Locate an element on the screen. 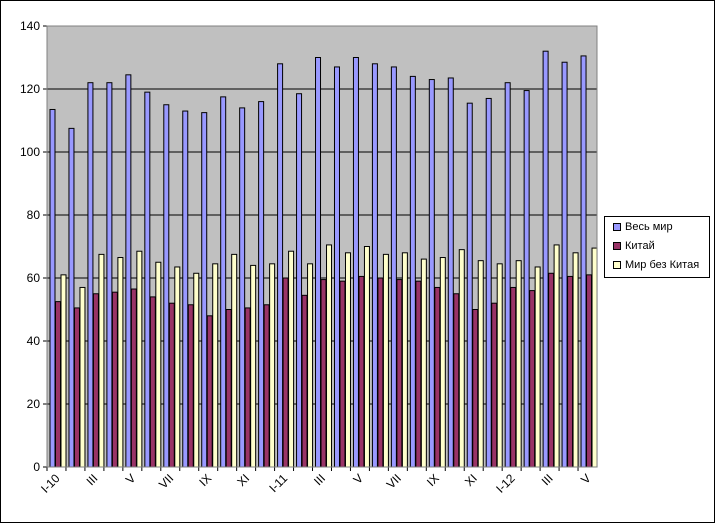 Image resolution: width=715 pixels, height=523 pixels. y-tick-label: 120 is located at coordinates (30, 89).